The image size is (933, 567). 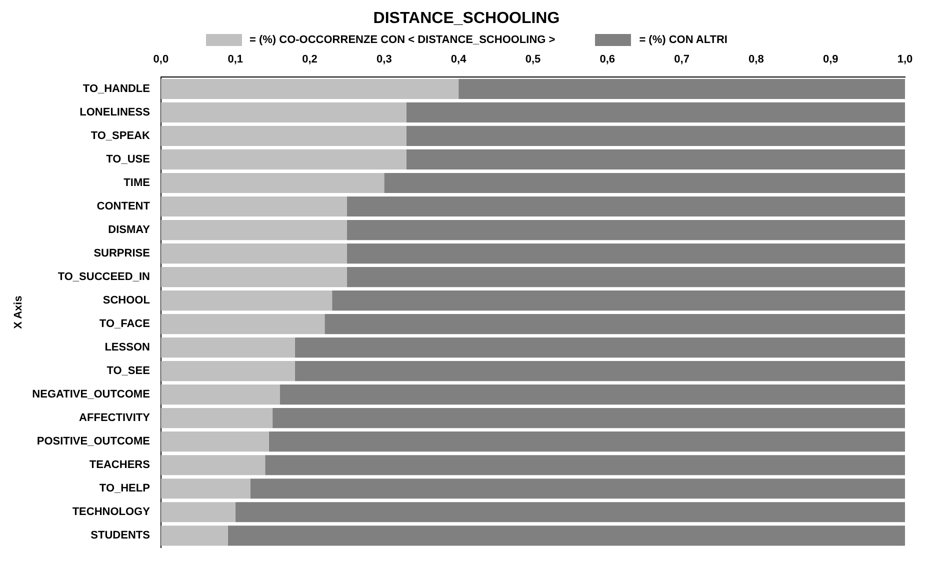 What do you see at coordinates (116, 88) in the screenshot?
I see `y-tick-label: TO_HANDLE` at bounding box center [116, 88].